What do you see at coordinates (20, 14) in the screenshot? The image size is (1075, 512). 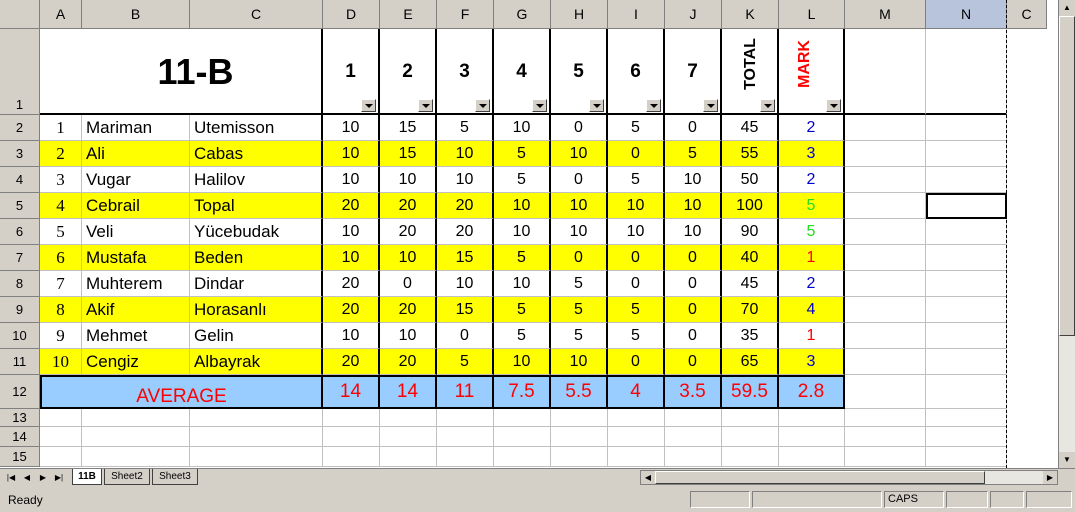 I see `select-all-corner` at bounding box center [20, 14].